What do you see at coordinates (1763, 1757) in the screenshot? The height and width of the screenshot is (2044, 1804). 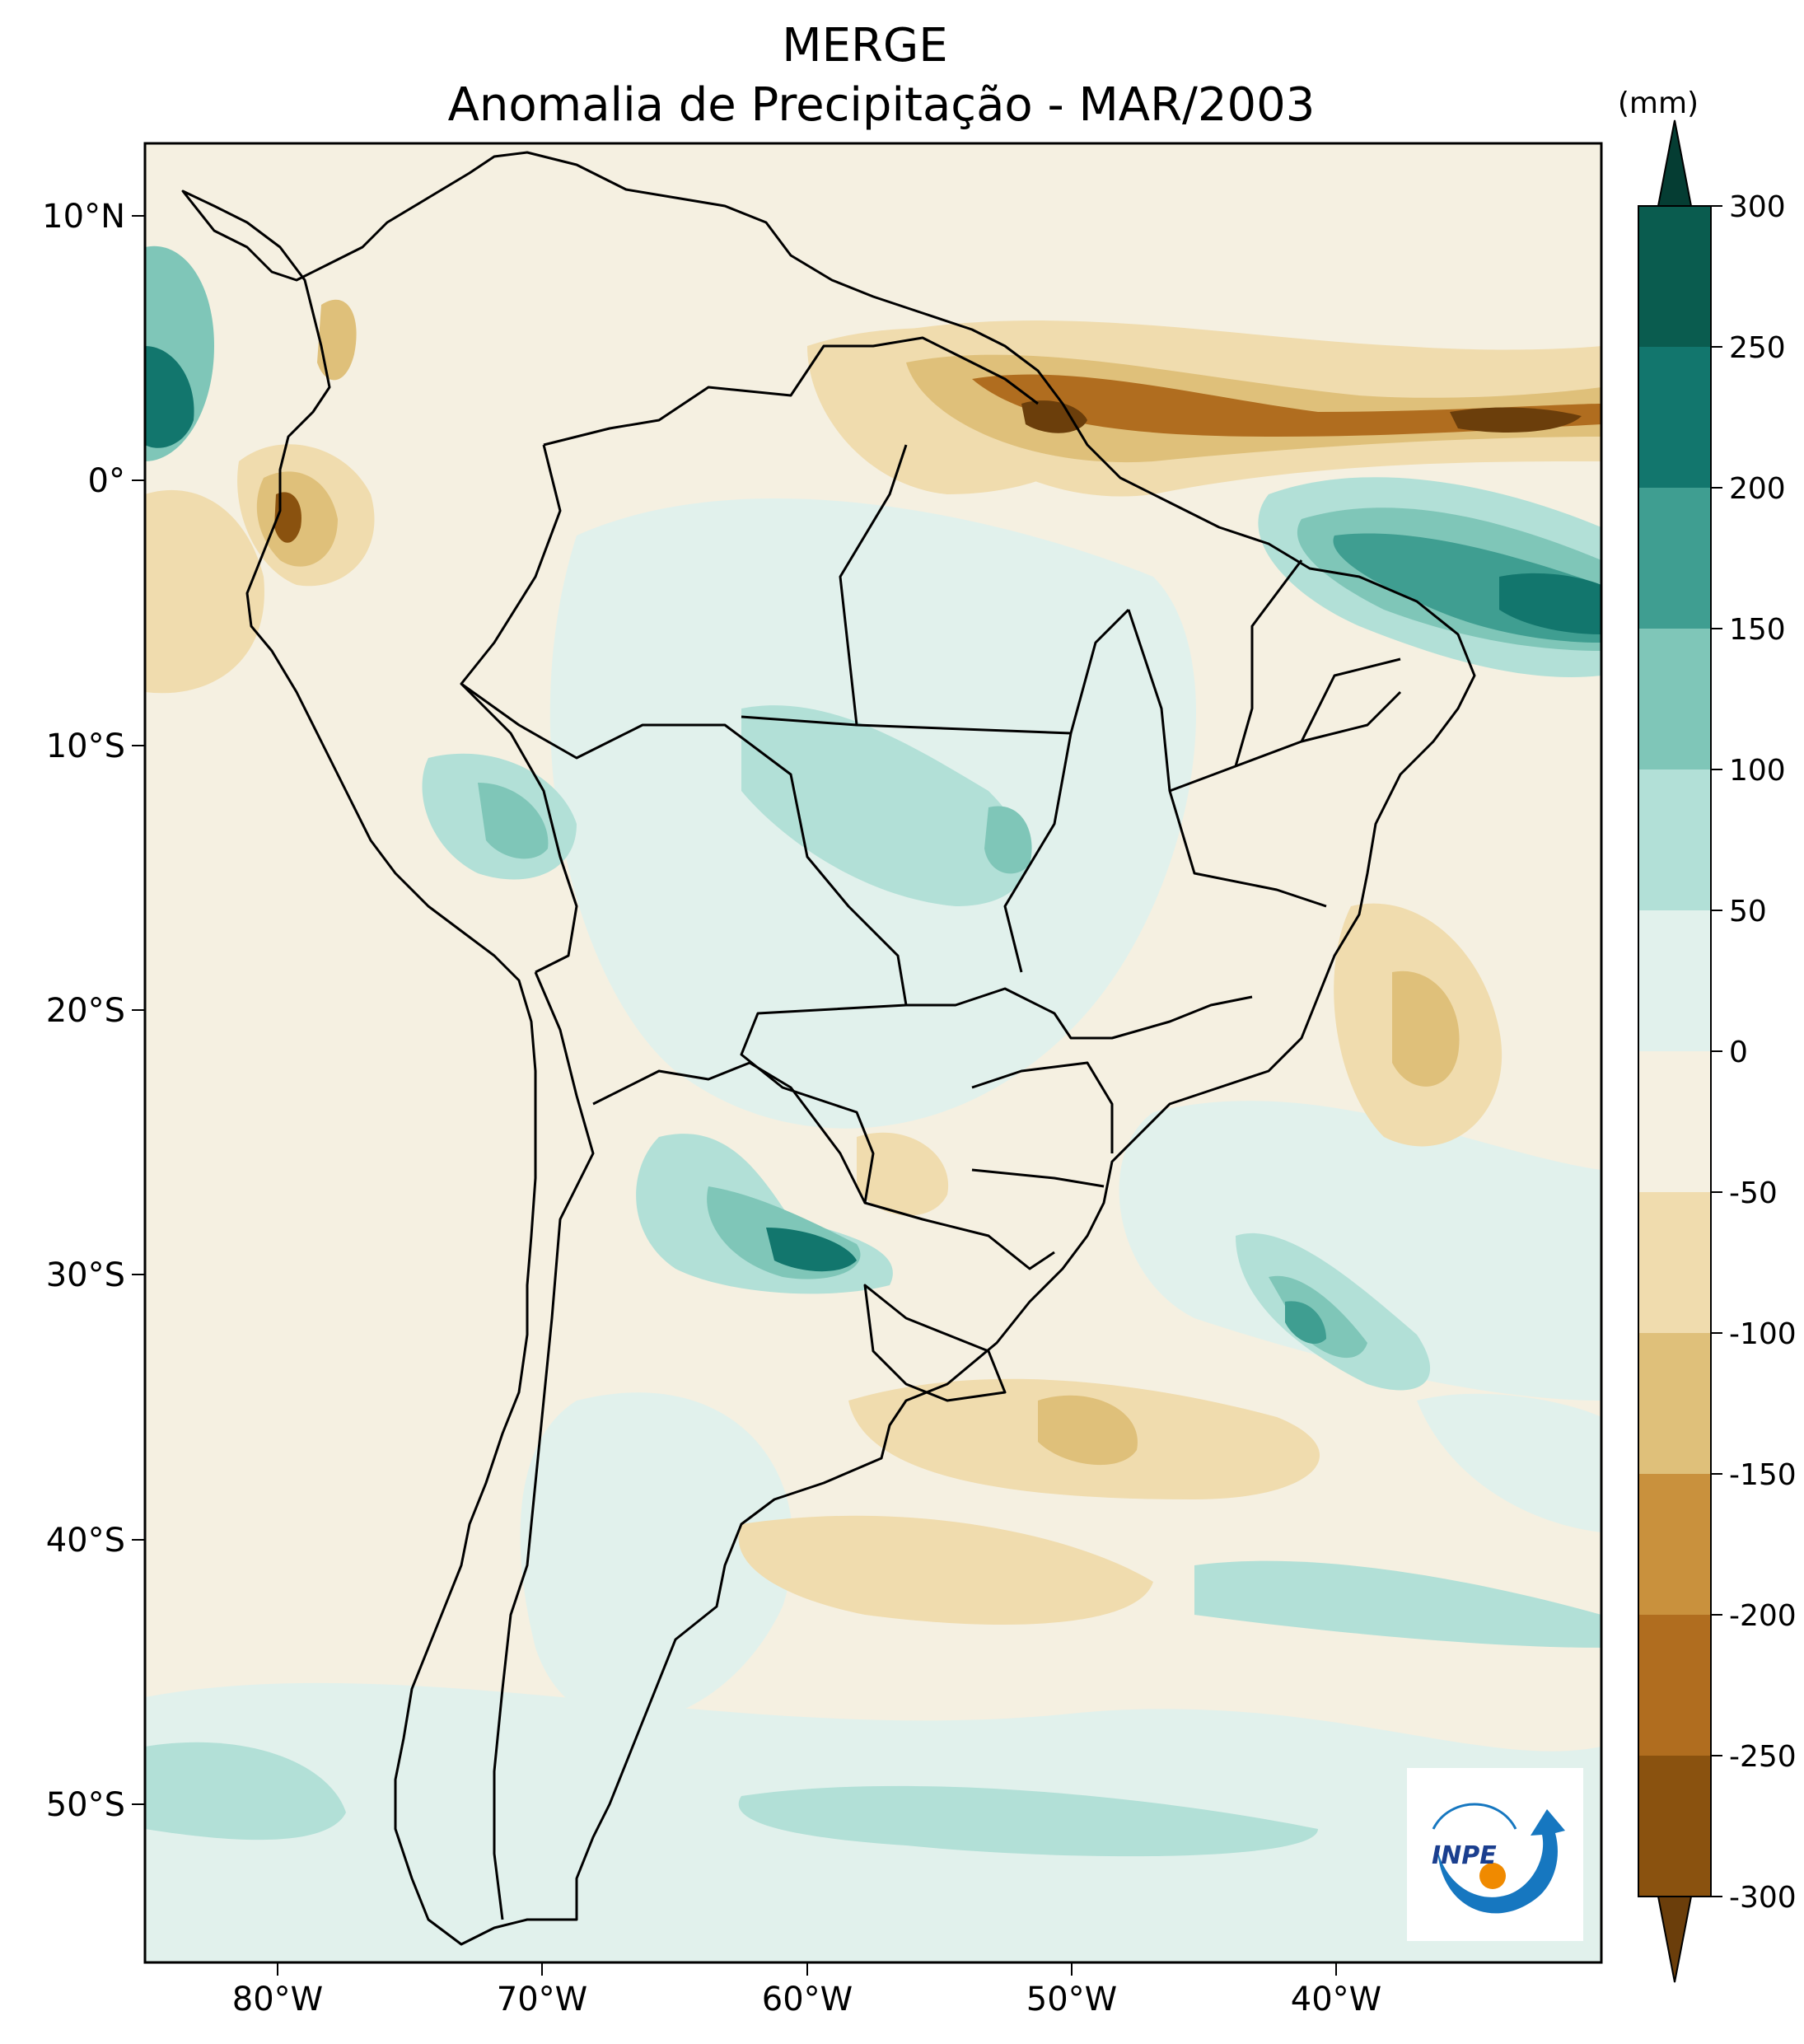 I see `colorbar-tick-label: -250` at bounding box center [1763, 1757].